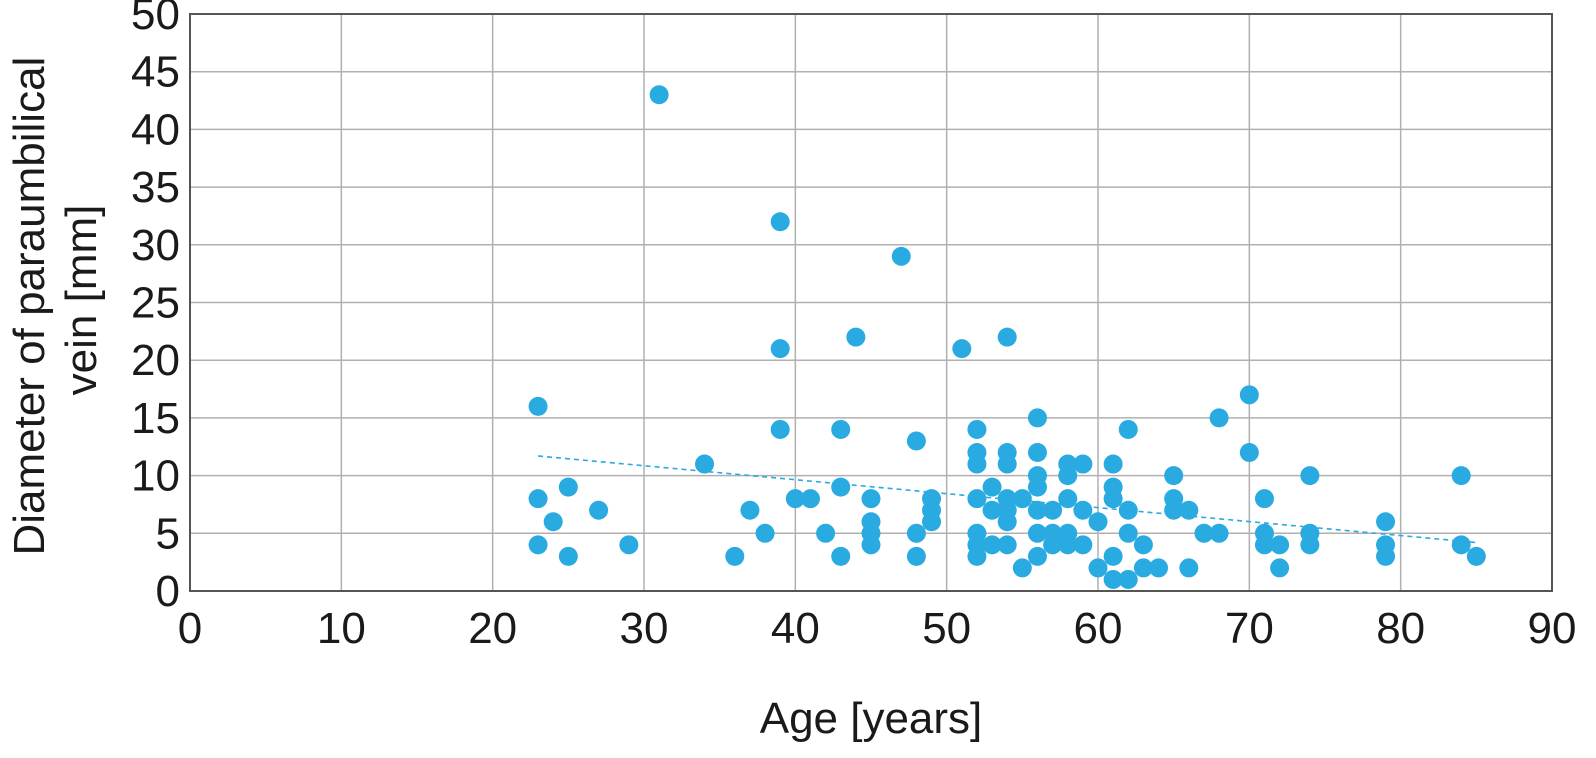  I want to click on y-tick-label: 35, so click(155, 187).